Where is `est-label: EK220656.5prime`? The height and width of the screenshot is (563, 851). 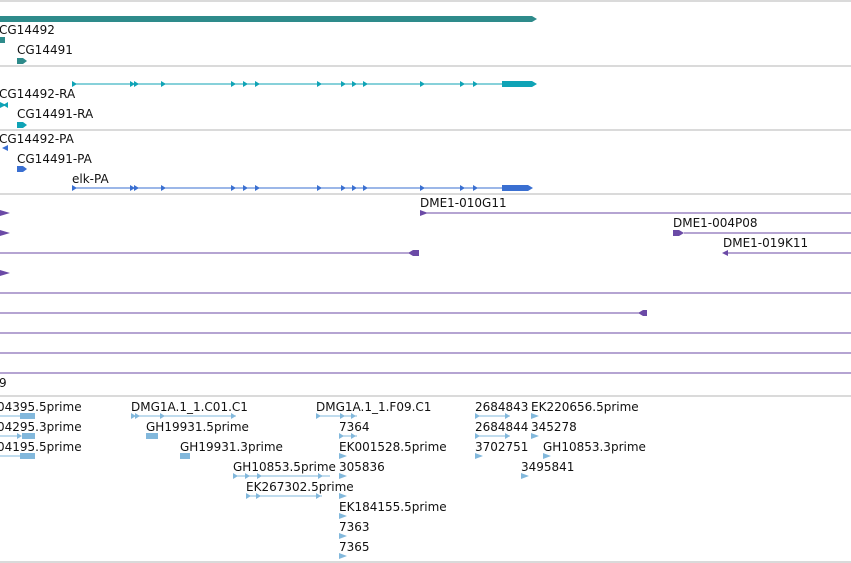
est-label: EK220656.5prime is located at coordinates (585, 407).